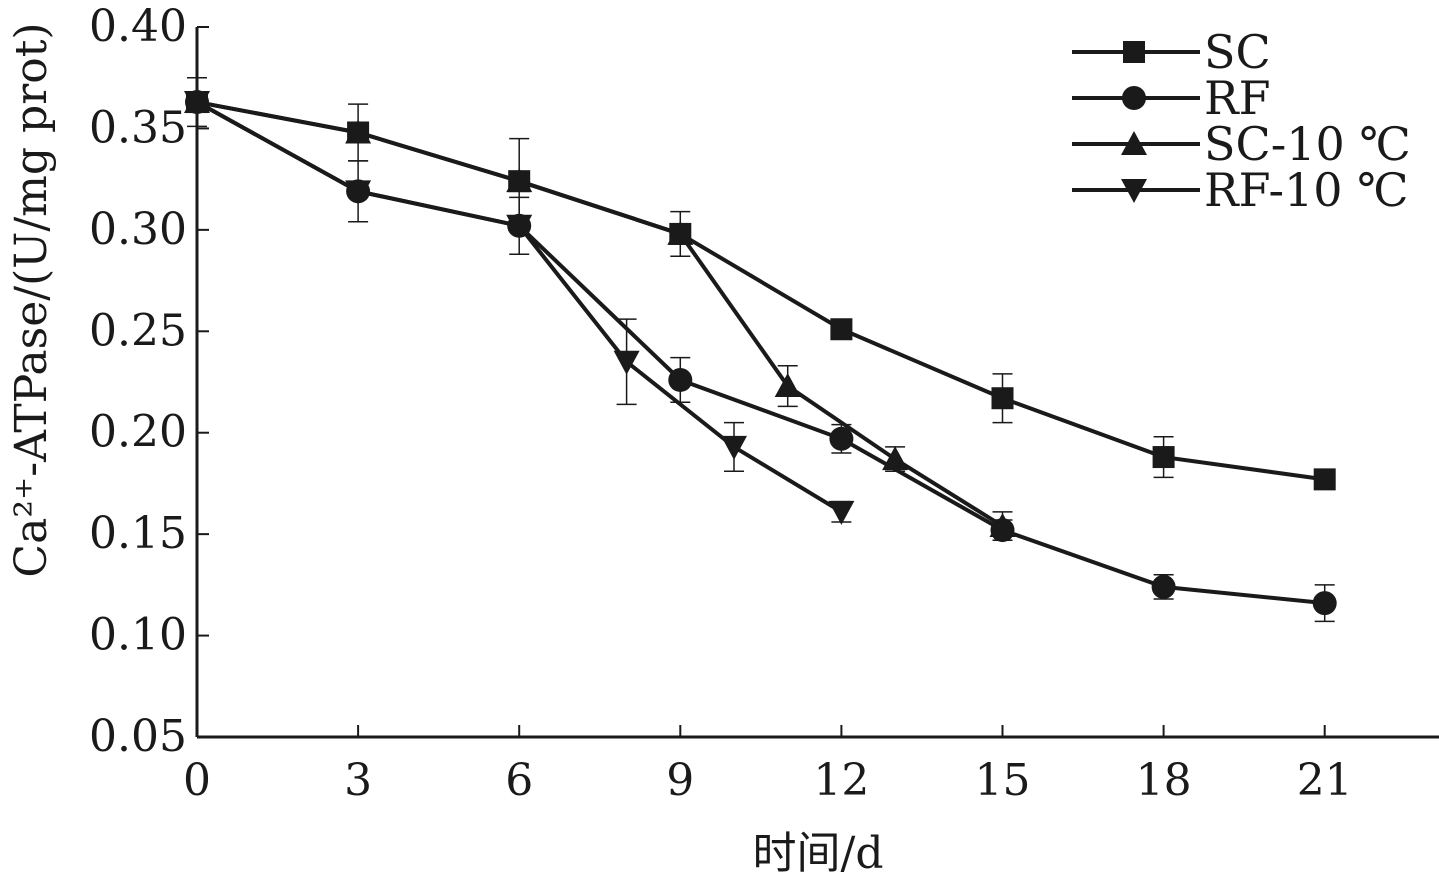 This screenshot has height=880, width=1439. Describe the element at coordinates (1237, 52) in the screenshot. I see `legend-label: SC` at that location.